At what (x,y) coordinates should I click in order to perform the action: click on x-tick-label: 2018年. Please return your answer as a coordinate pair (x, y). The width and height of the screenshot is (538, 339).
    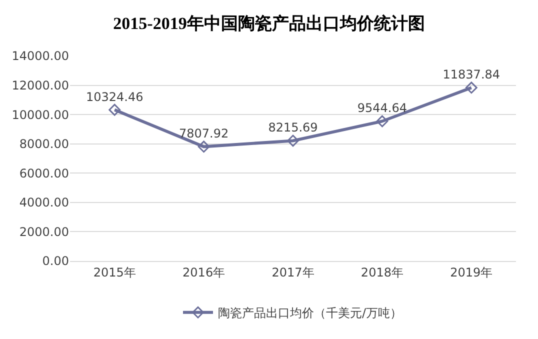
    Looking at the image, I should click on (382, 272).